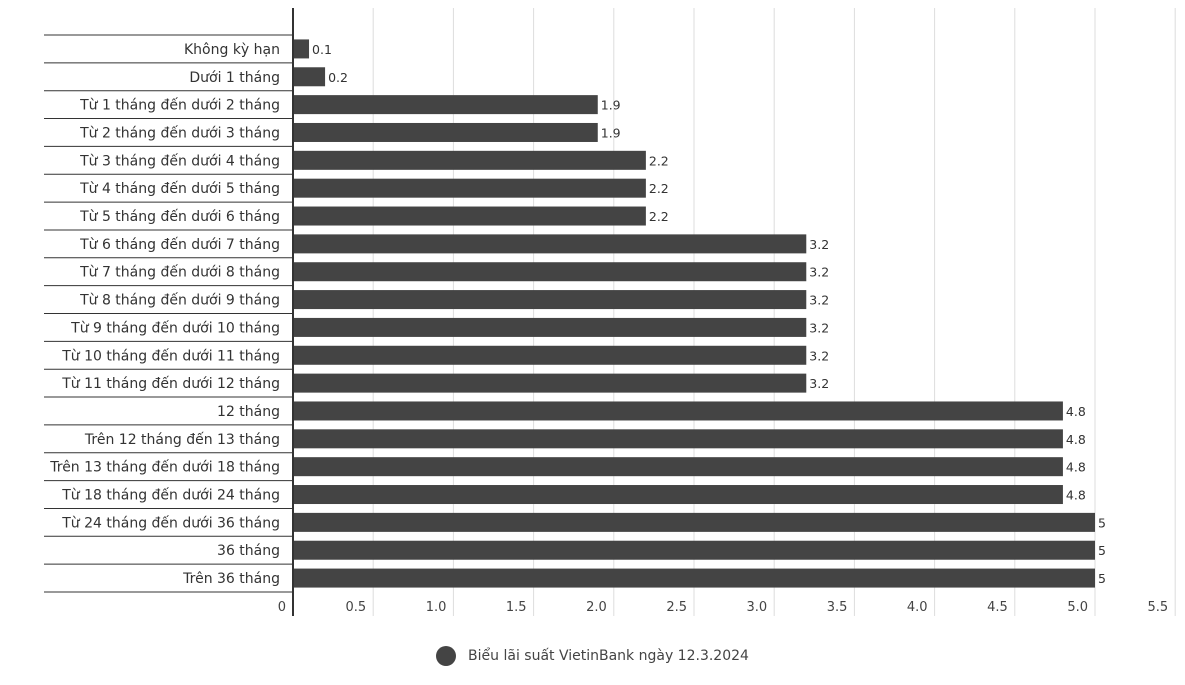  I want to click on category-label: 12 tháng, so click(248, 412).